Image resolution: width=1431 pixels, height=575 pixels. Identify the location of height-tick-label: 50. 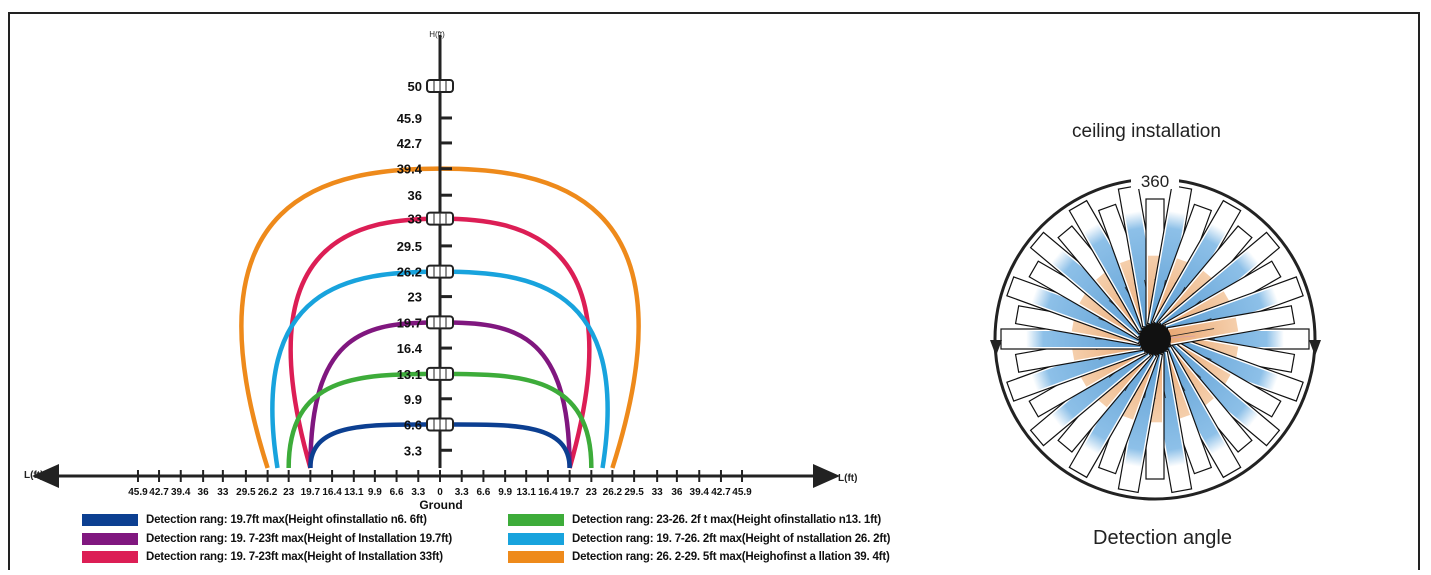
(415, 86).